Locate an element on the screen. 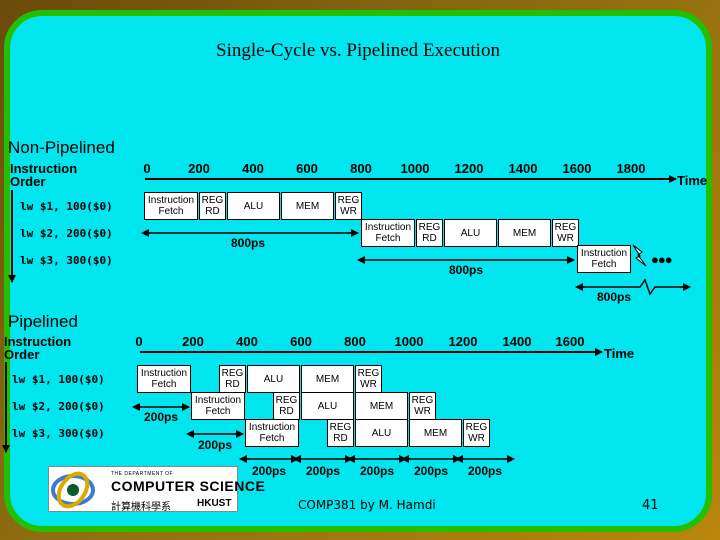  p-order-header: Instruction Order is located at coordinates (38, 348).